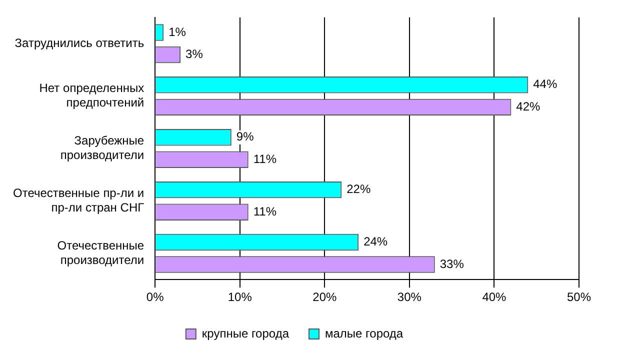 The width and height of the screenshot is (639, 350). What do you see at coordinates (324, 297) in the screenshot?
I see `x-tick-label: 20%` at bounding box center [324, 297].